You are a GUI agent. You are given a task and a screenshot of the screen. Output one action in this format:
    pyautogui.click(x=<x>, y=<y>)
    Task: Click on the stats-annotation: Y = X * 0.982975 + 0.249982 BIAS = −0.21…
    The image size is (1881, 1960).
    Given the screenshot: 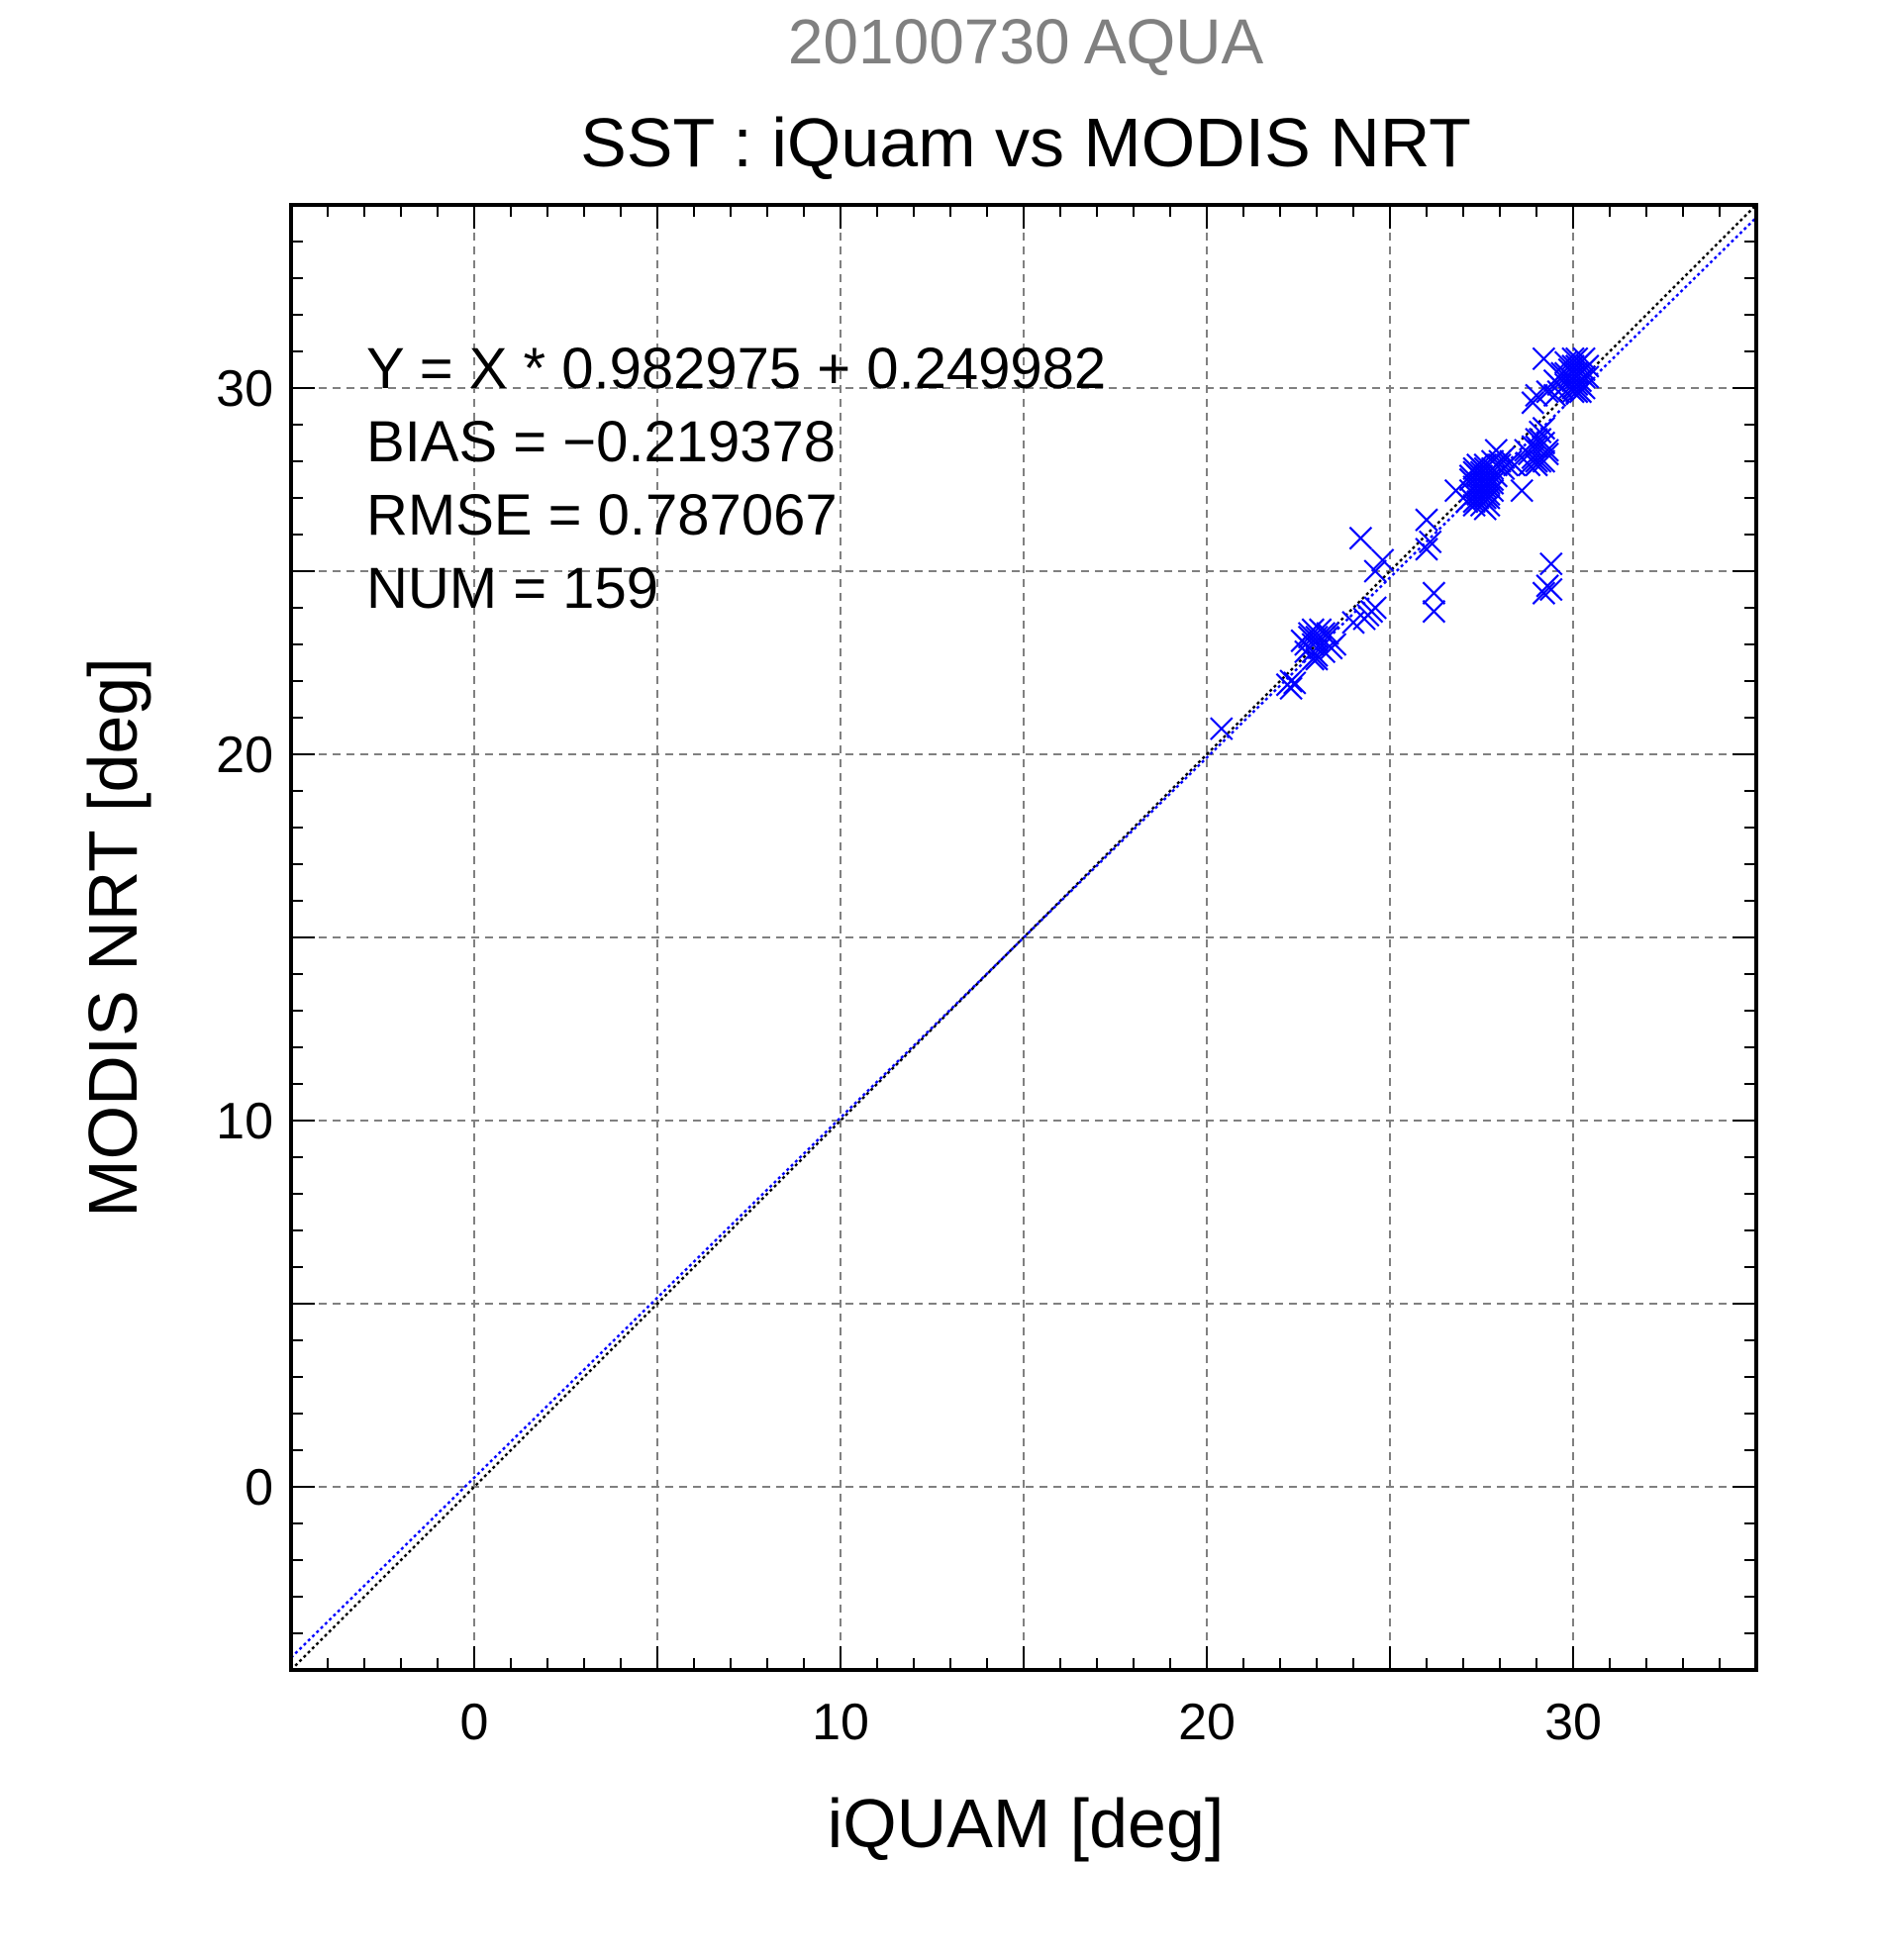 What is the action you would take?
    pyautogui.click(x=736, y=479)
    